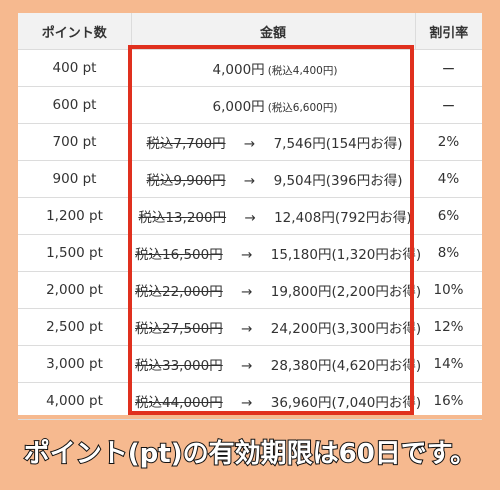  Describe the element at coordinates (448, 290) in the screenshot. I see `discount-rate-cell: 10%` at that location.